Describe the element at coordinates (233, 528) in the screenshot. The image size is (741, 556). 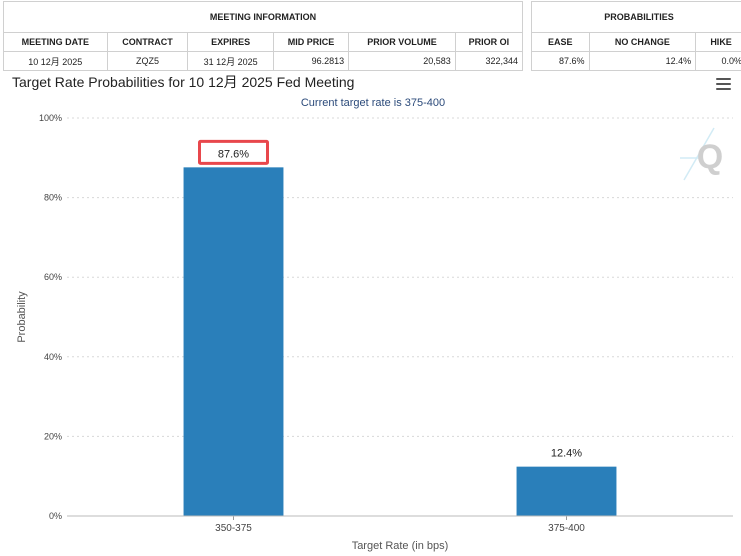
I see `x-tick-label: 350-375` at that location.